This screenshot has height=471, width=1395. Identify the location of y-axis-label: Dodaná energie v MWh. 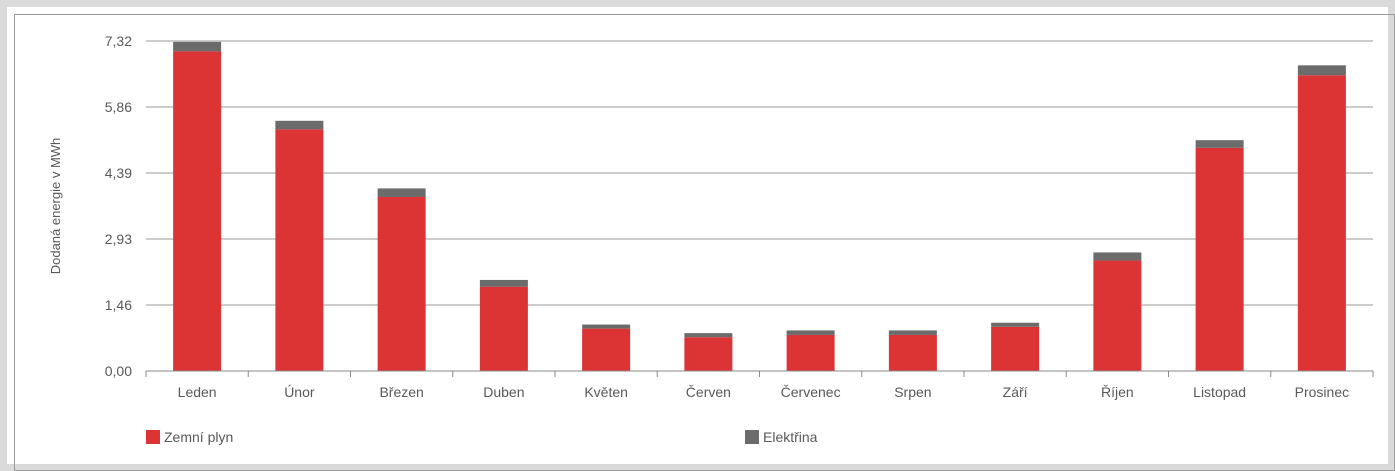
(55, 206).